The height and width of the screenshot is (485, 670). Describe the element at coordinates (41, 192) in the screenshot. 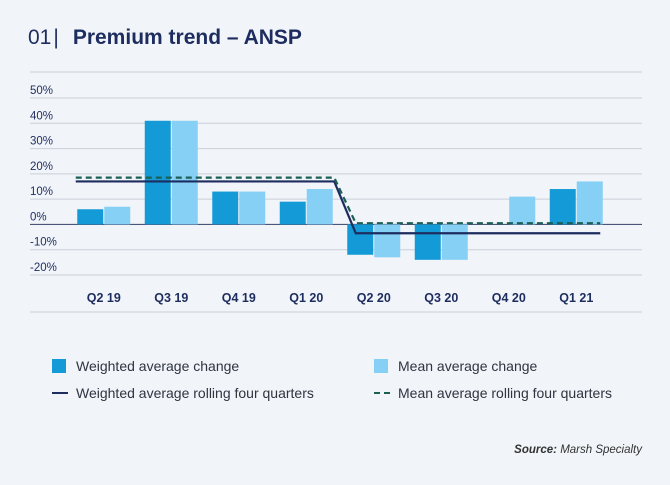

I see `y-tick-label: 10%` at that location.